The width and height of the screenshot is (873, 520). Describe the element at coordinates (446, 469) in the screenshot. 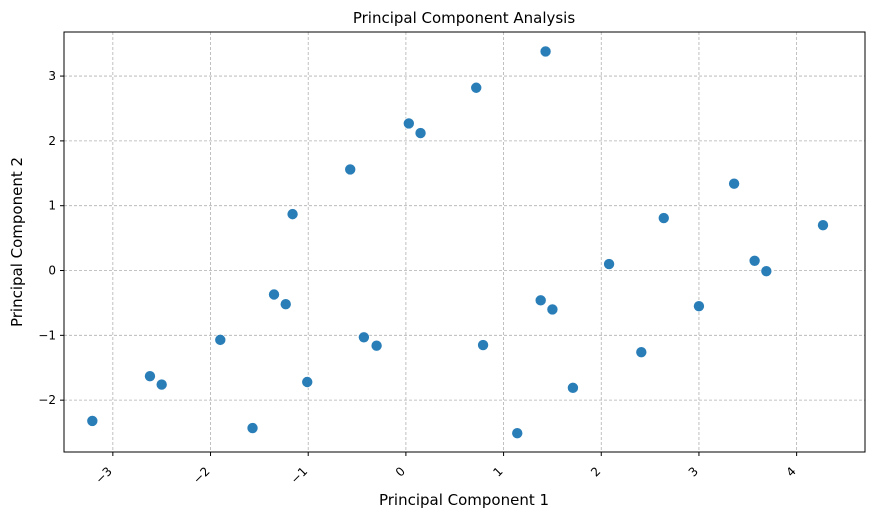

I see `x-axis-ticks: −3 −2 −1 0 1 2 3 4` at that location.